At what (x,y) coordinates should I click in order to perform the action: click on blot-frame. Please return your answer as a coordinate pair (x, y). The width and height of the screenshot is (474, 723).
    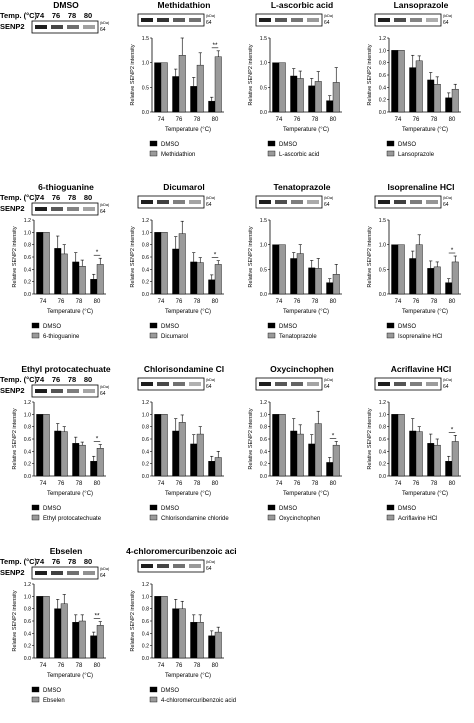
    Looking at the image, I should click on (65, 27).